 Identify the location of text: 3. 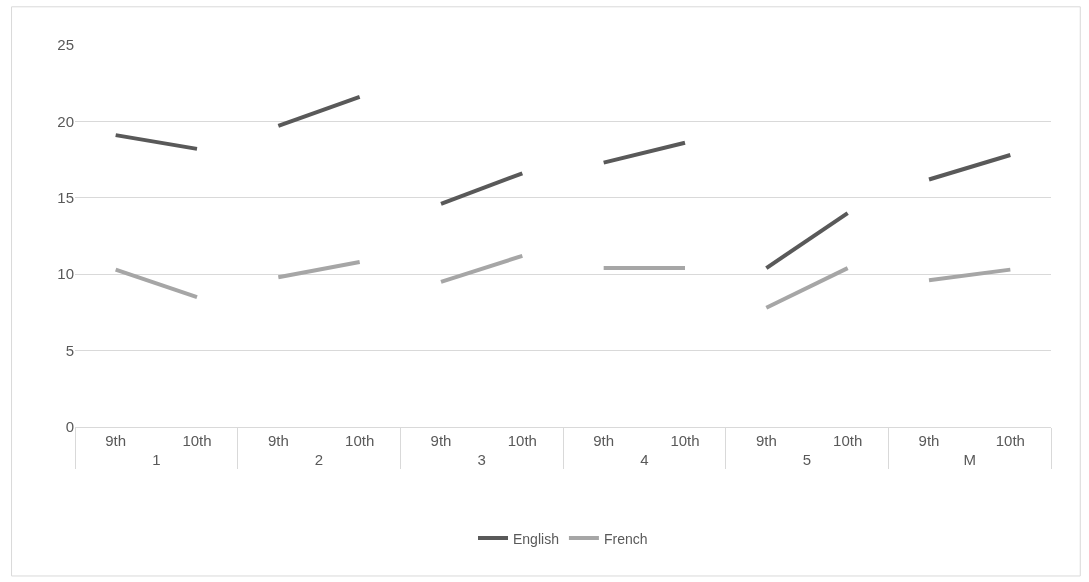
(481, 459).